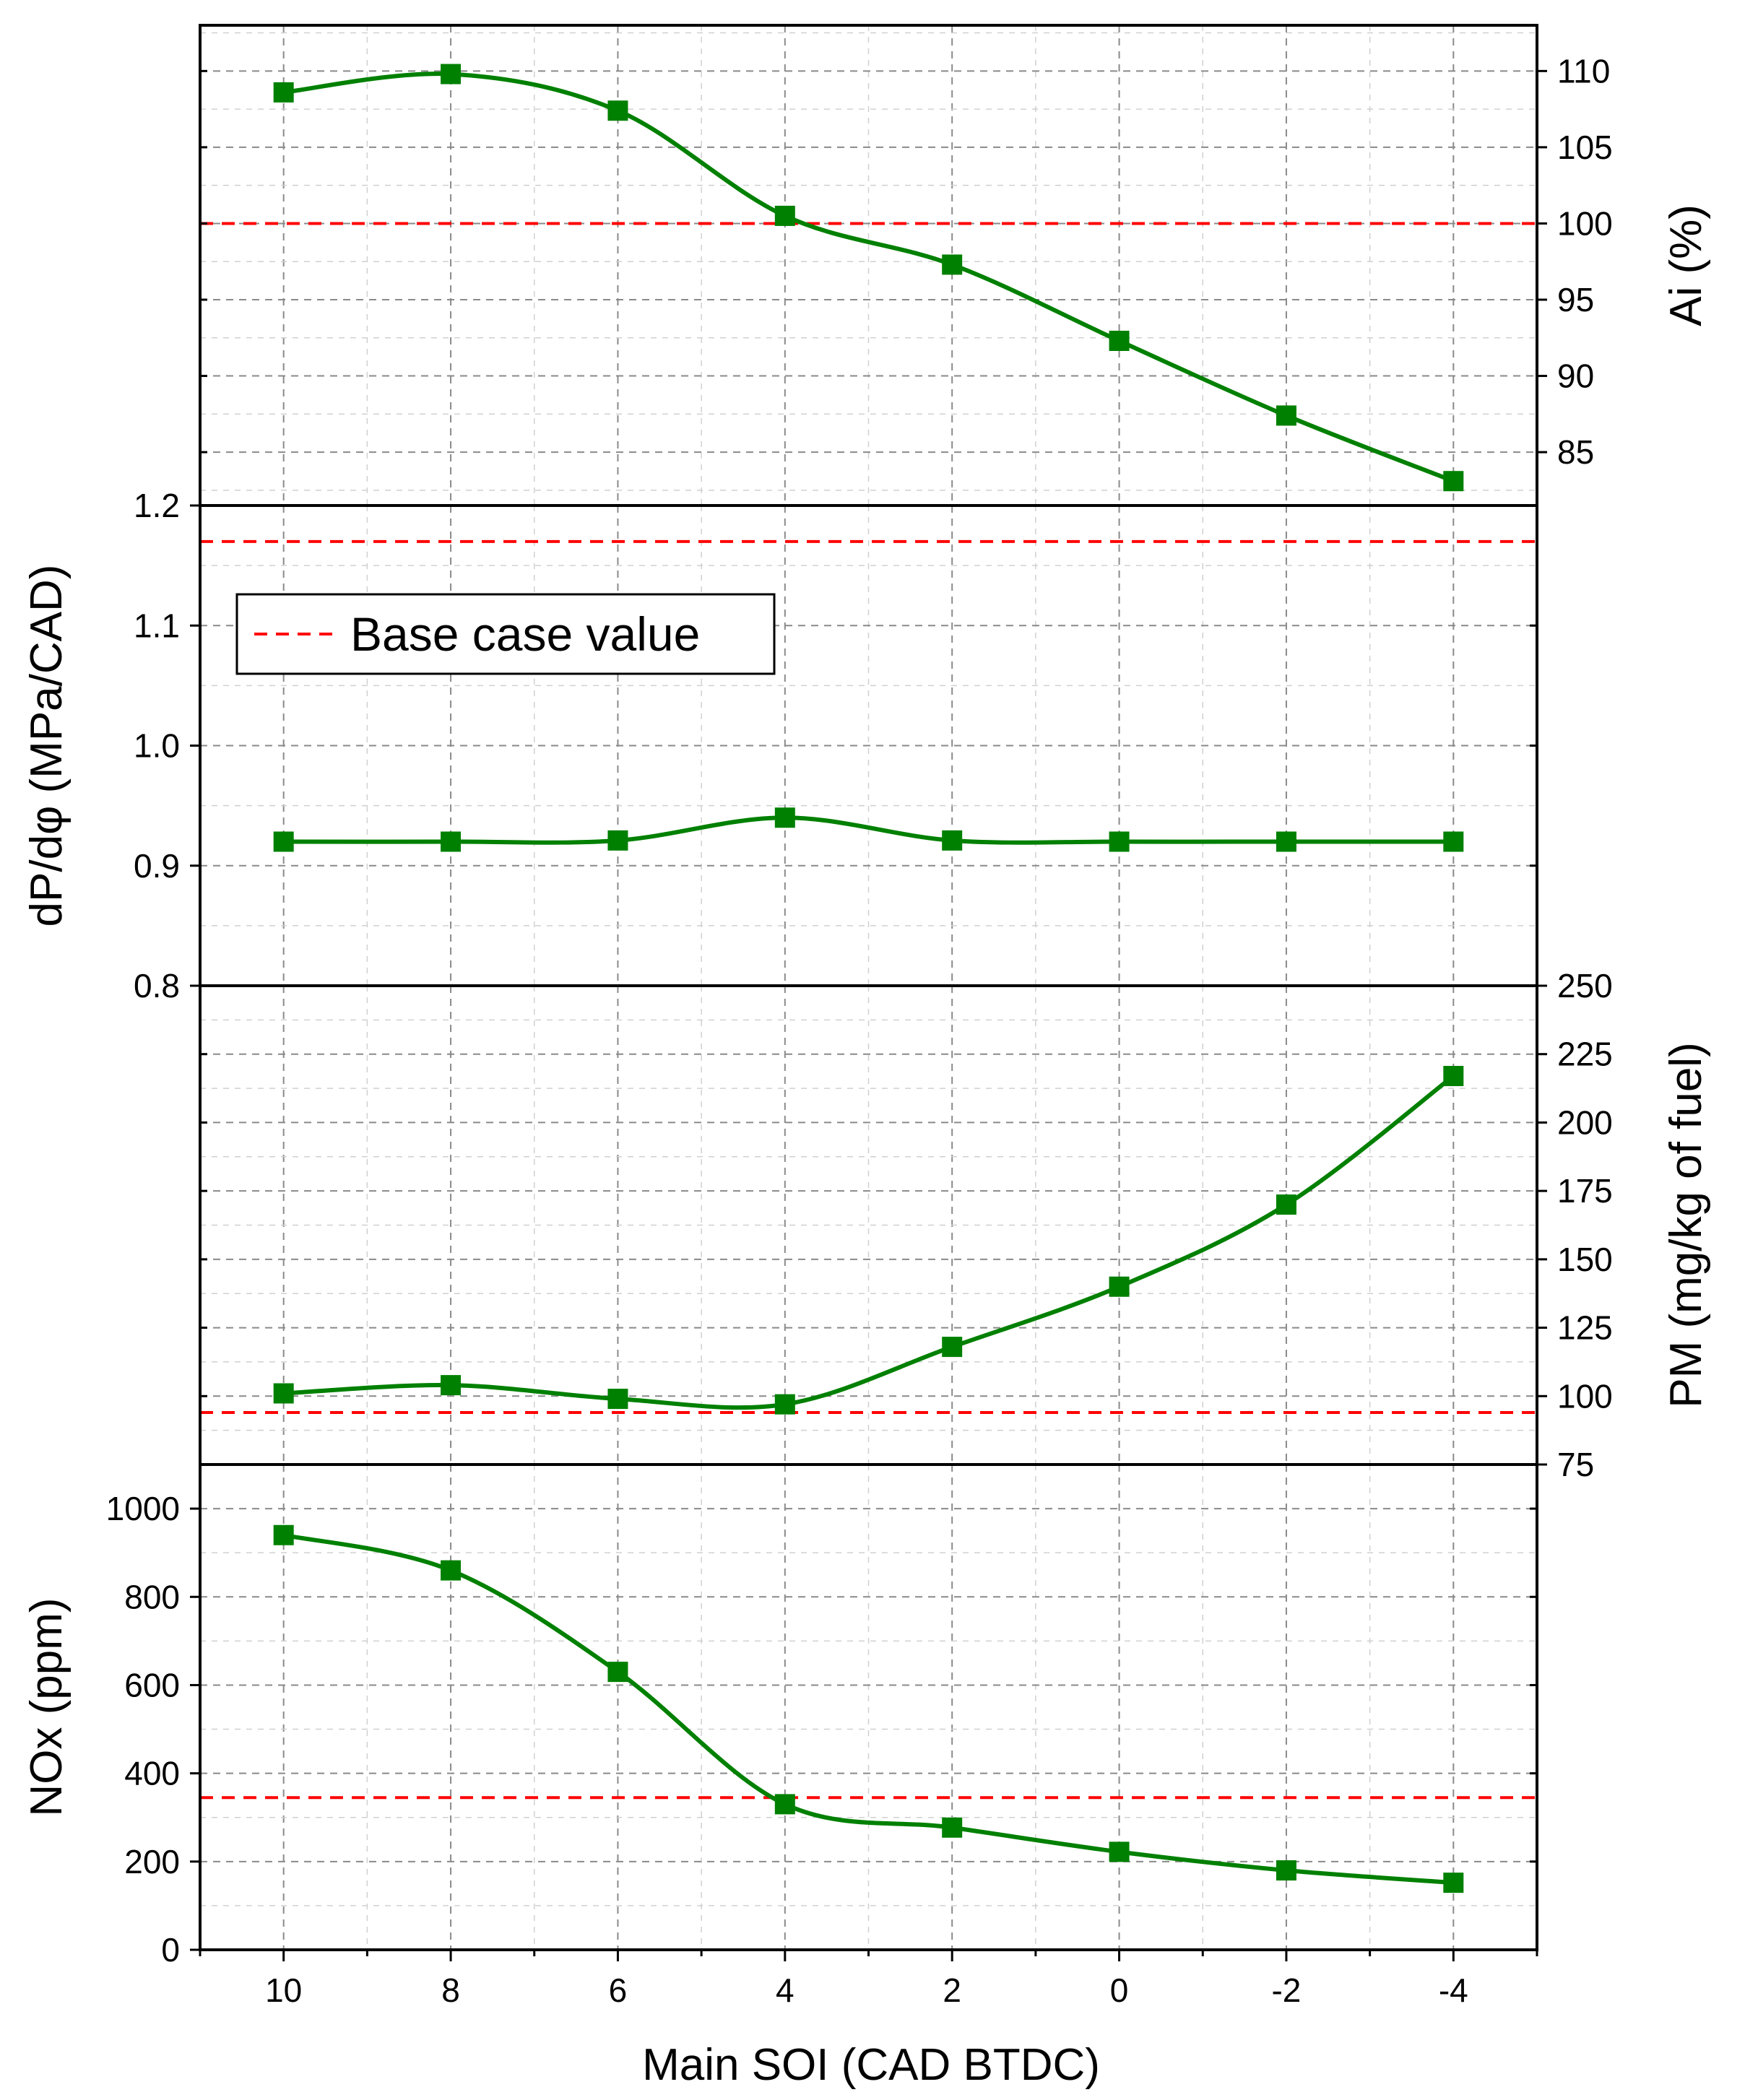  I want to click on nox-y-tick-label: 1000, so click(143, 1509).